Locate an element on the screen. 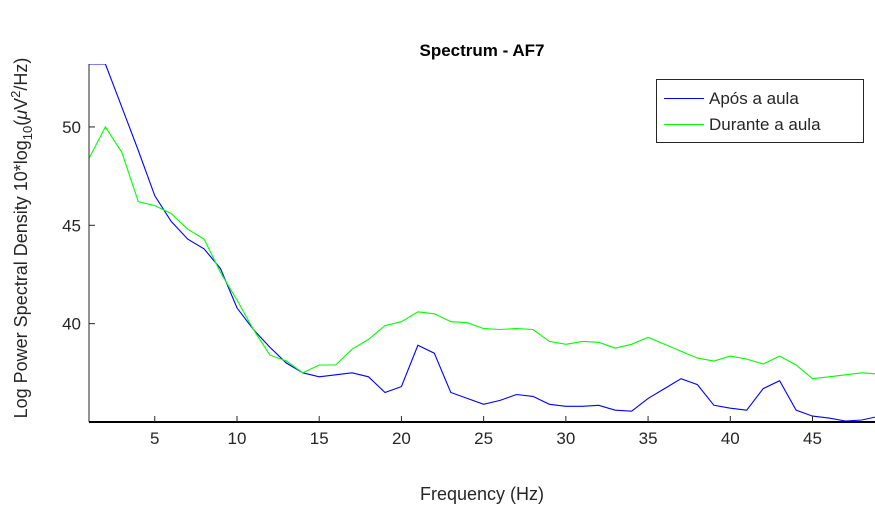  x-tick-label: 15 is located at coordinates (319, 438).